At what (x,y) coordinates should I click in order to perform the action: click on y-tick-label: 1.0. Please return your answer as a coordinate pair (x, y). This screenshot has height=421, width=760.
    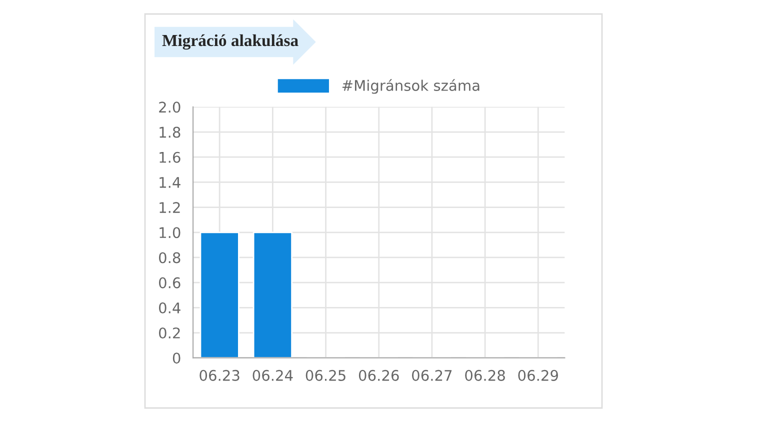
    Looking at the image, I should click on (170, 232).